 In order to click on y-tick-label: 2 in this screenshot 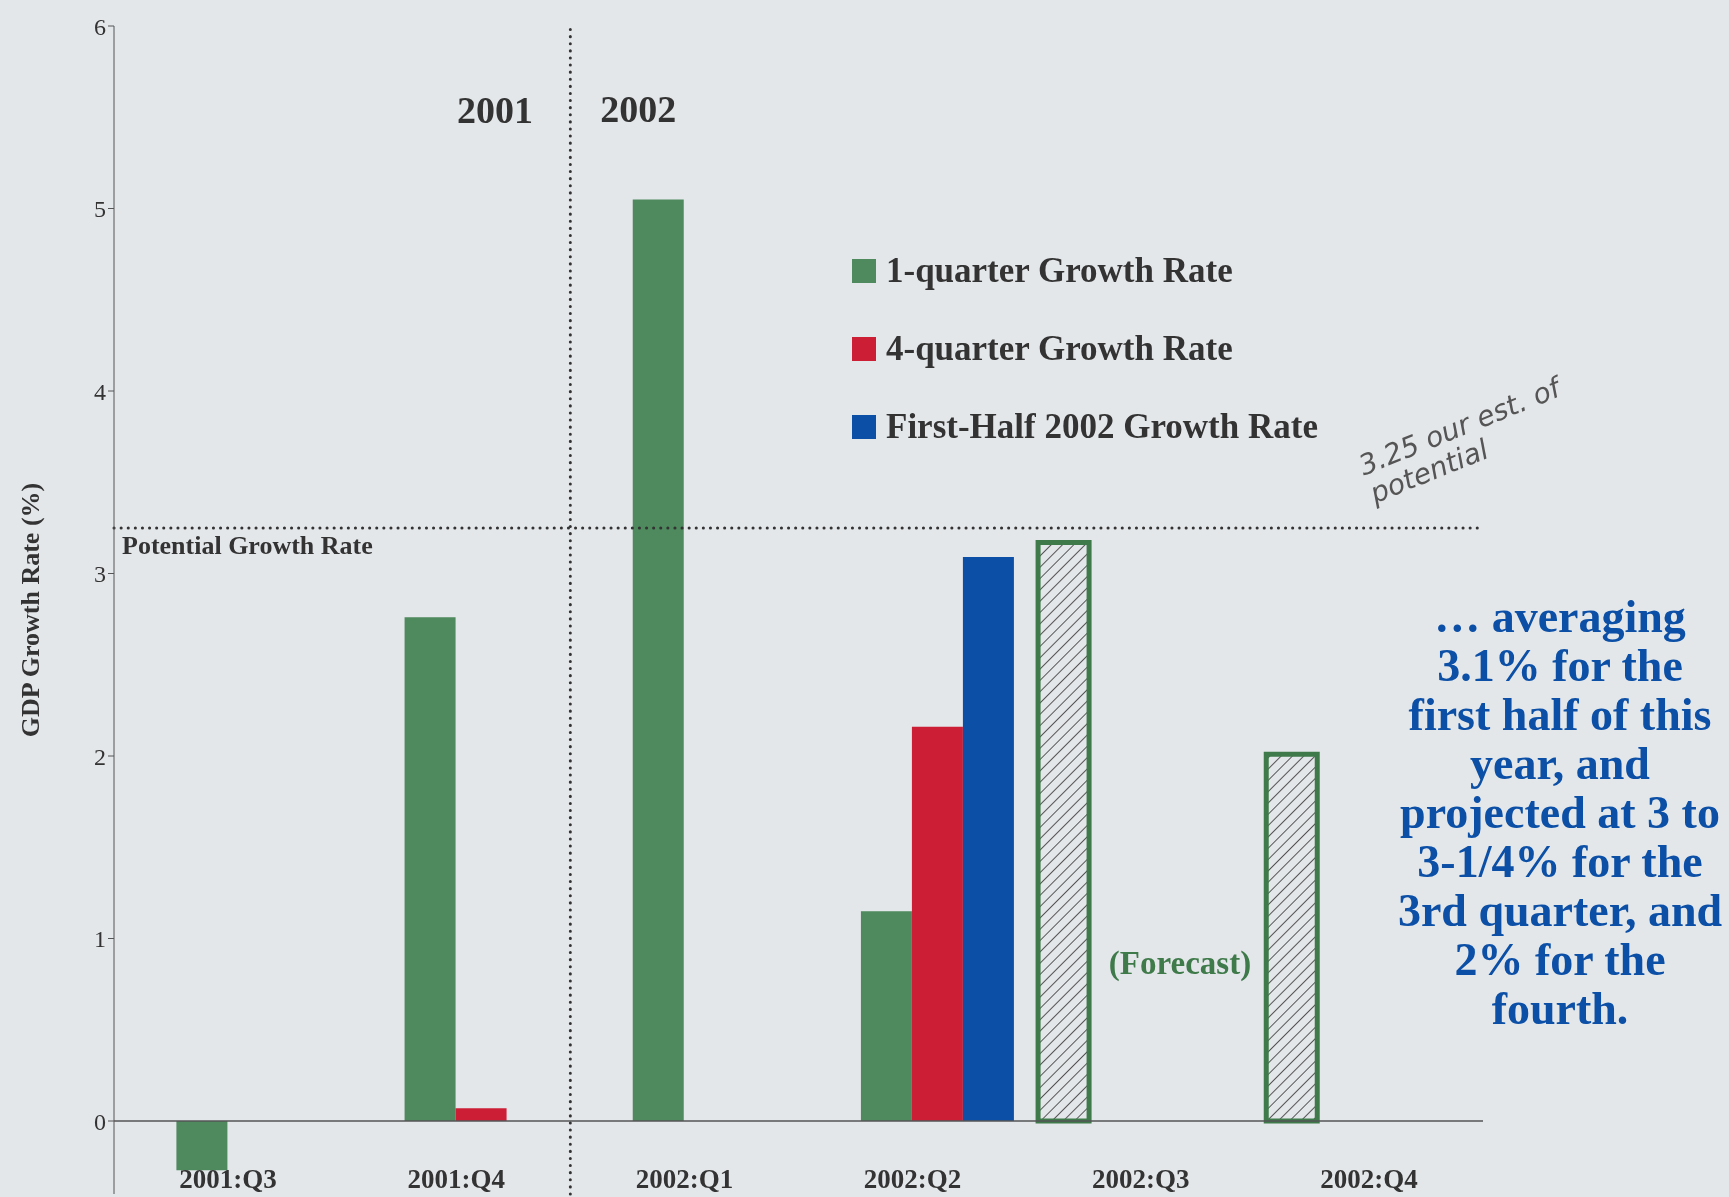, I will do `click(100, 756)`.